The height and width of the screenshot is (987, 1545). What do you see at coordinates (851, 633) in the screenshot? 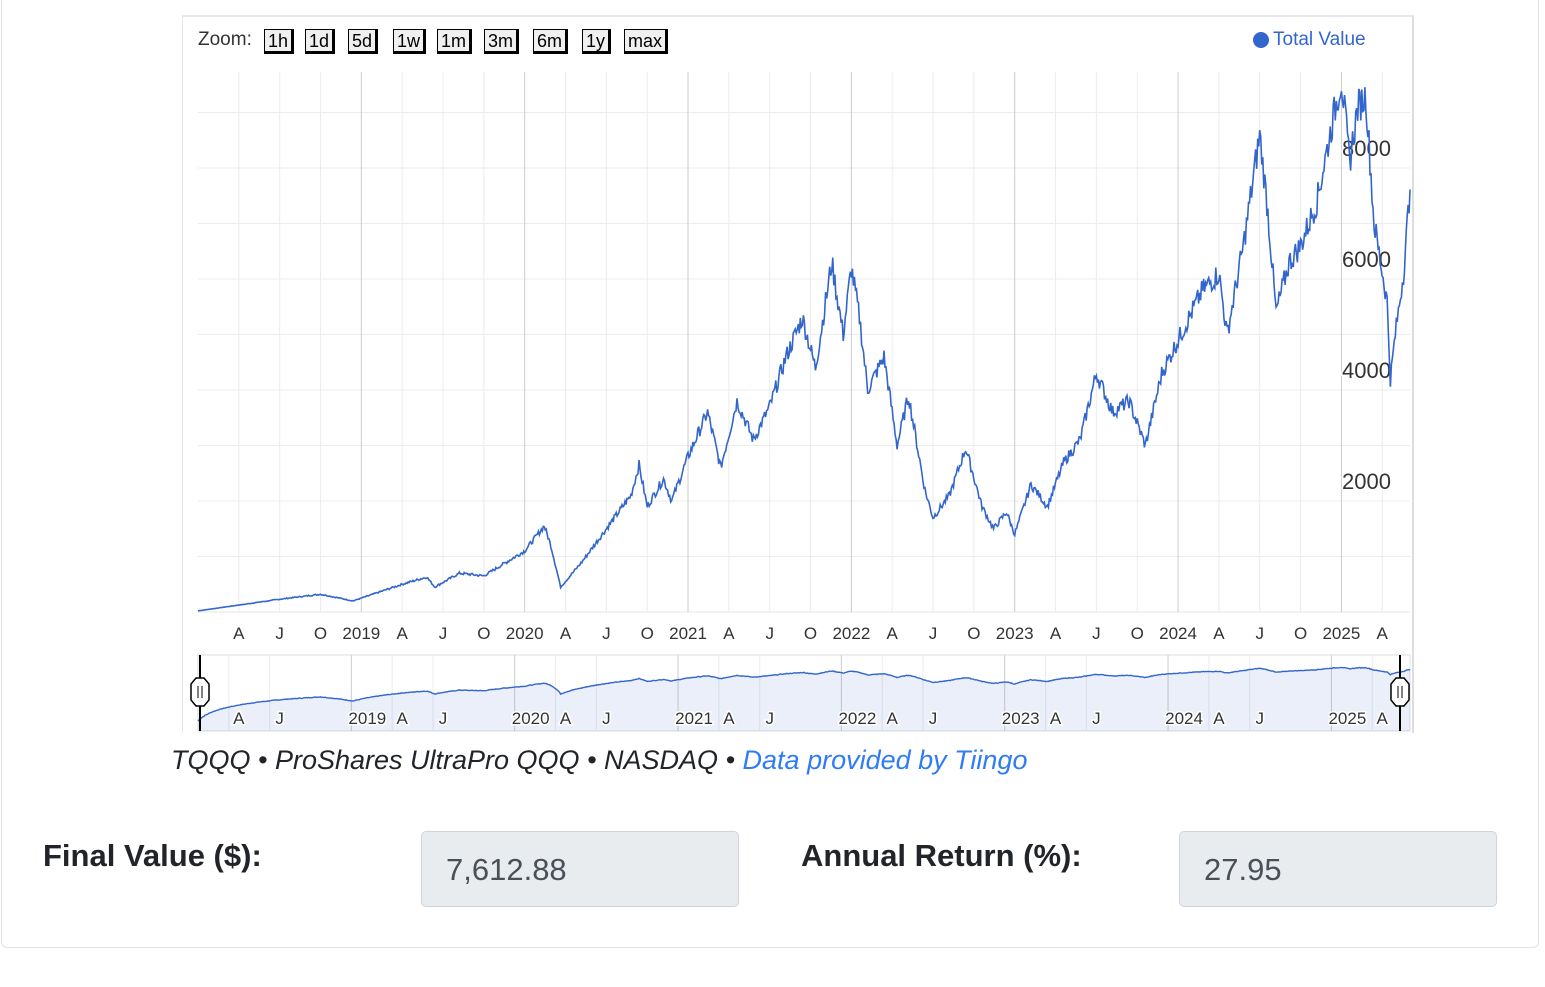
I see `x-tick-label: 2022` at bounding box center [851, 633].